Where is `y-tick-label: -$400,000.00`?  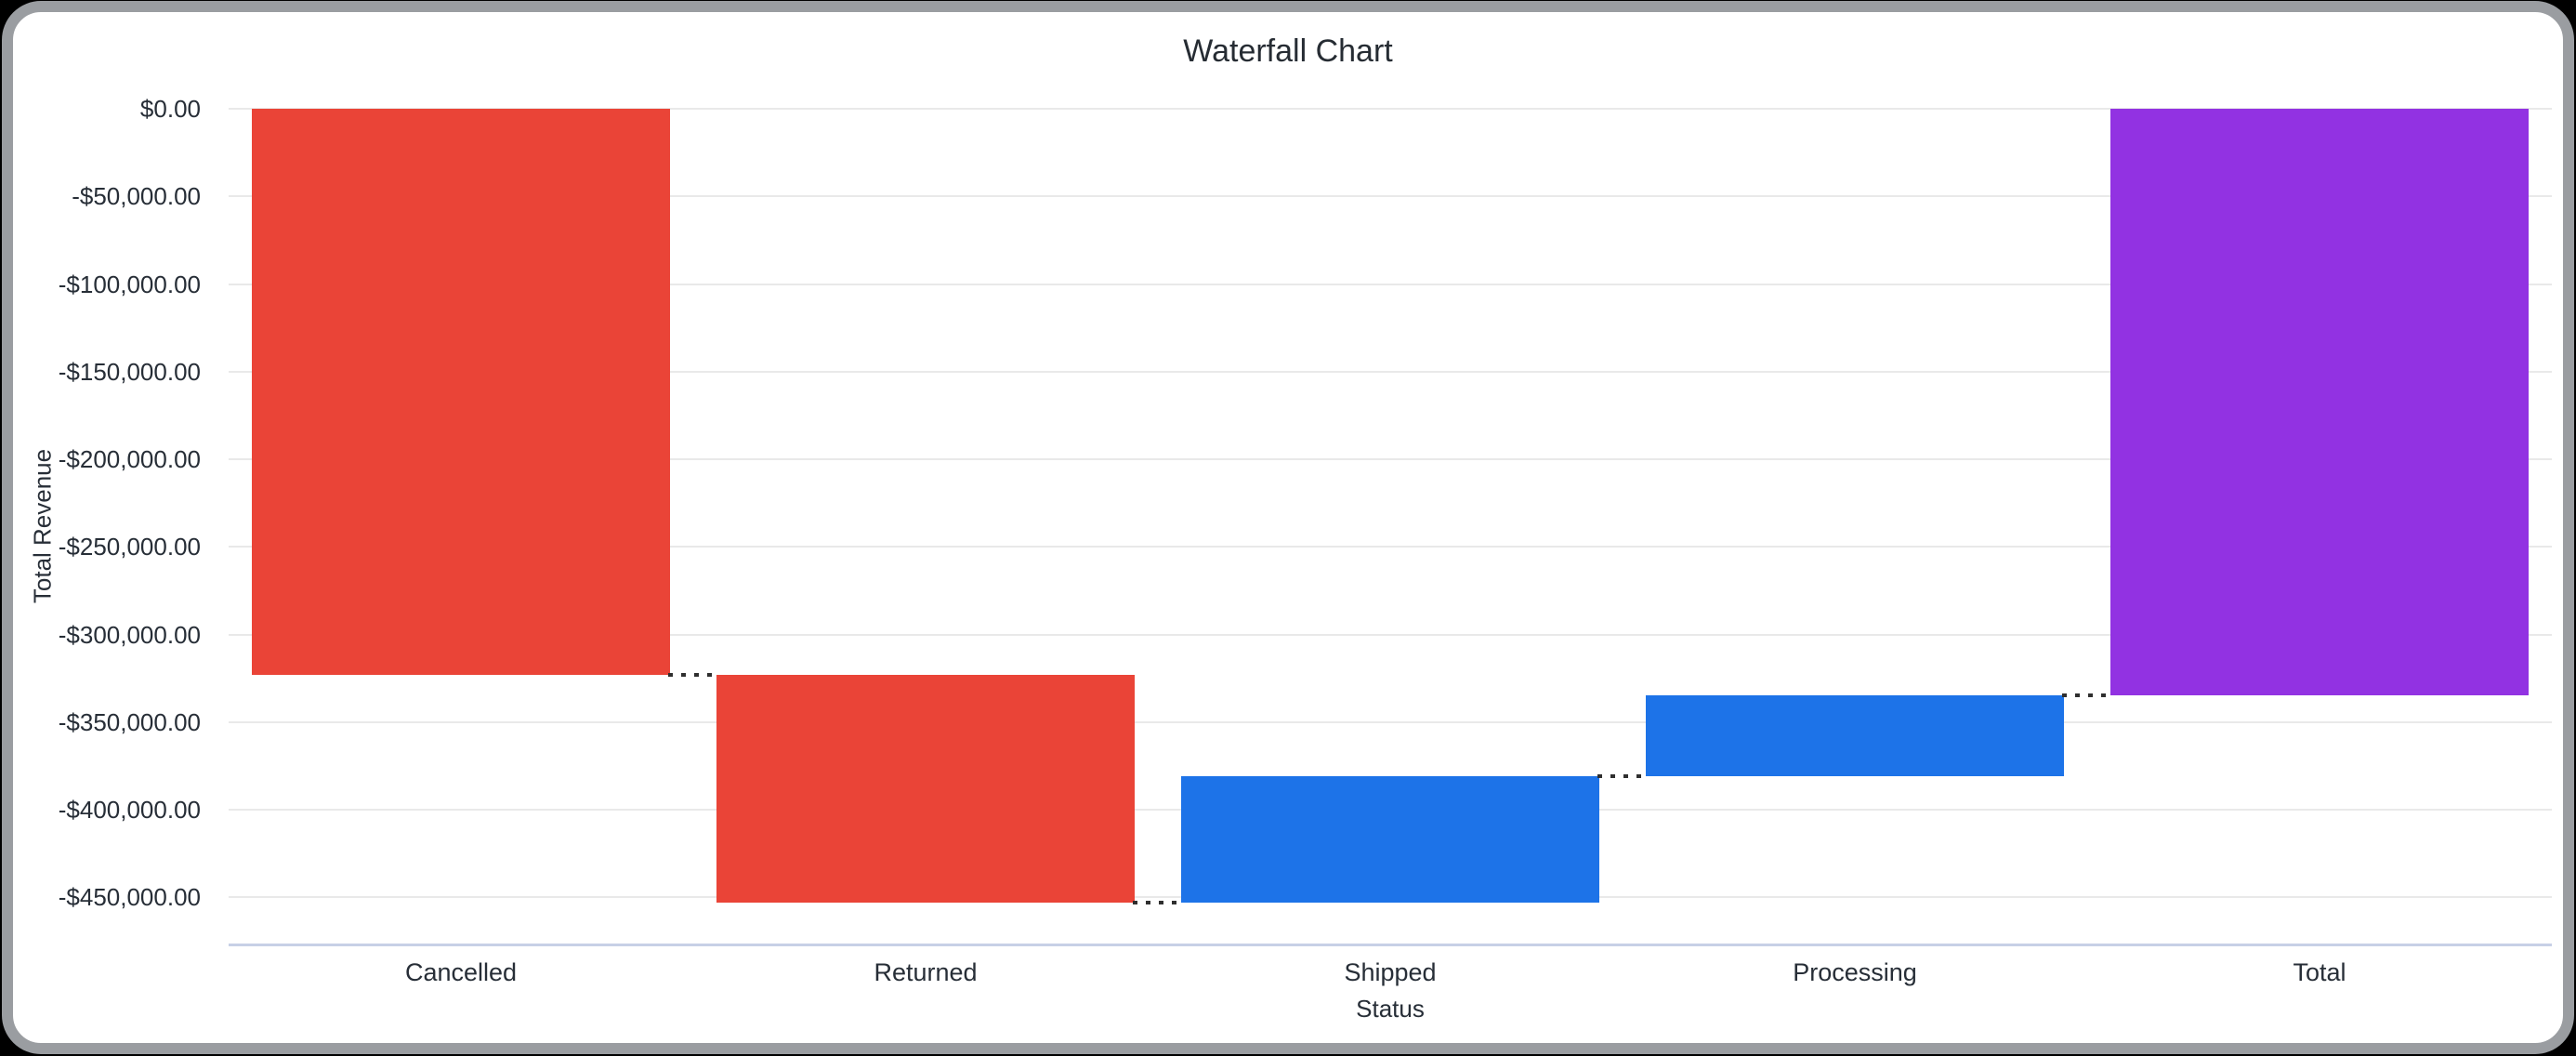 y-tick-label: -$400,000.00 is located at coordinates (129, 810).